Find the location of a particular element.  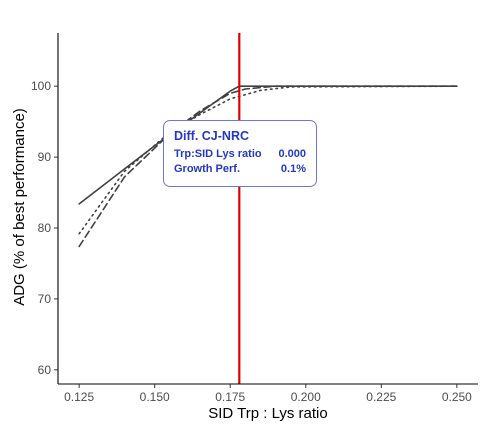

y-tick-label: 80 is located at coordinates (45, 228).